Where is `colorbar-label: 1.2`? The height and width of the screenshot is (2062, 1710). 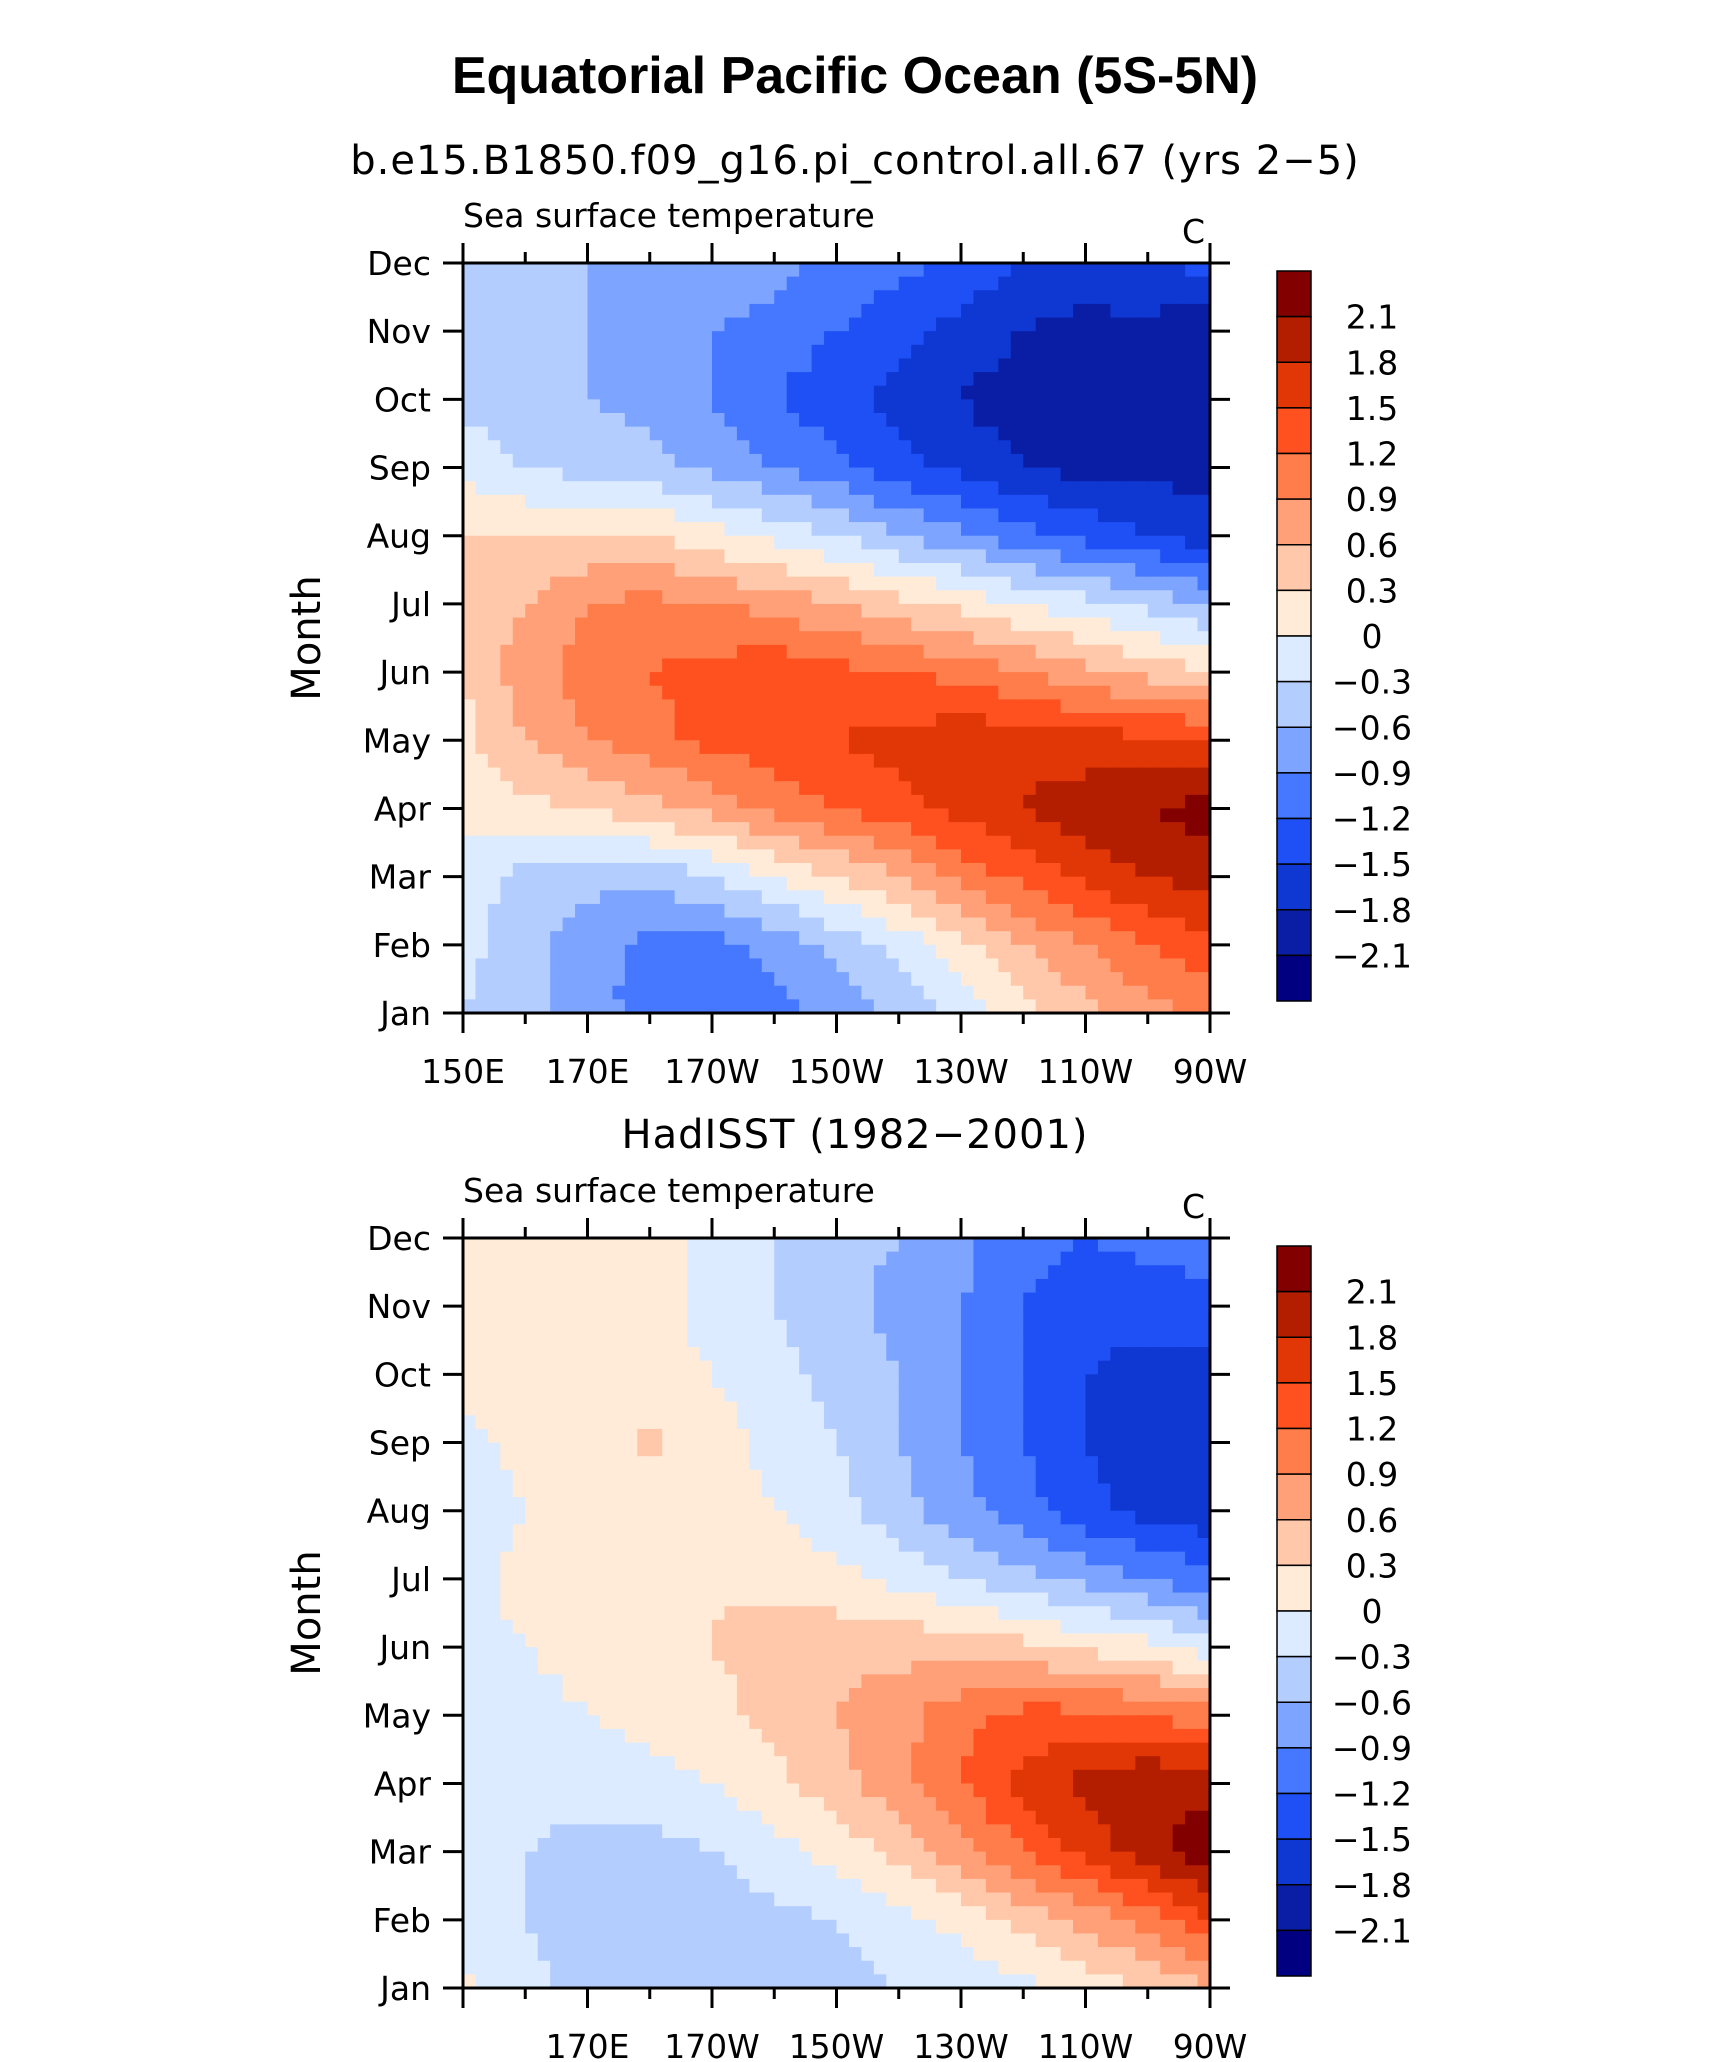
colorbar-label: 1.2 is located at coordinates (1372, 454).